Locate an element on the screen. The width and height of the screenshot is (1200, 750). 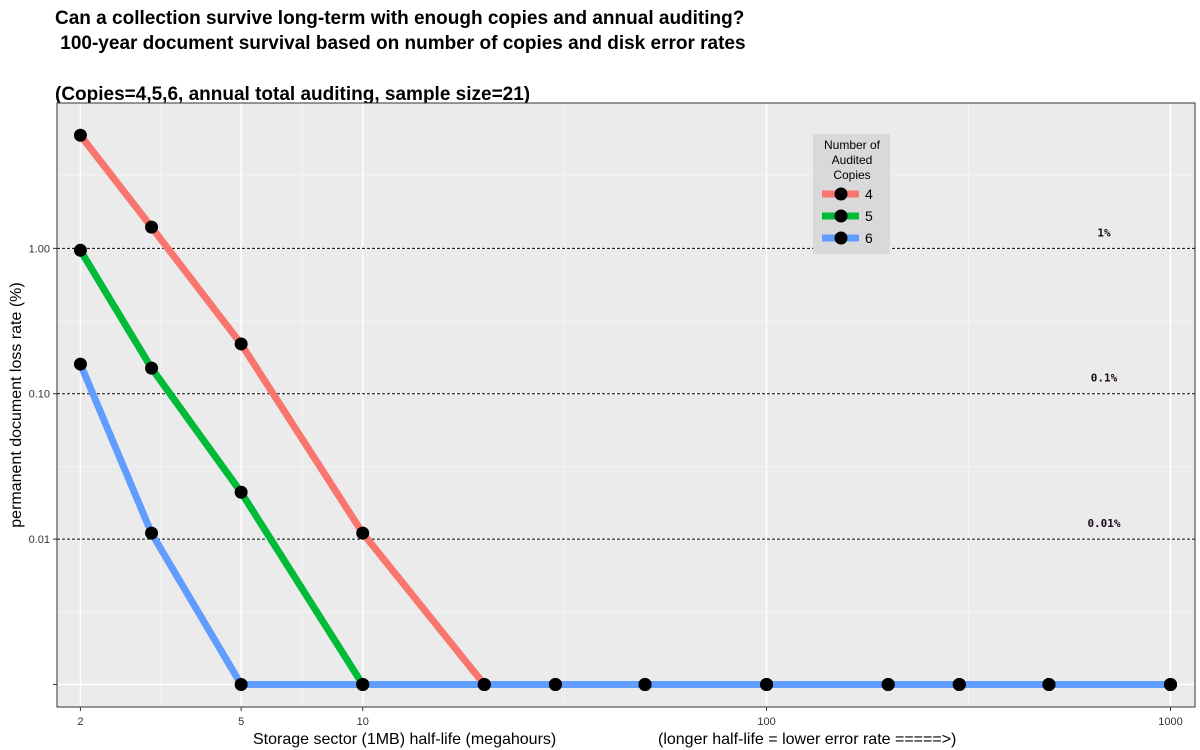
x-axis: 2 5 10 100 1000 is located at coordinates (630, 717).